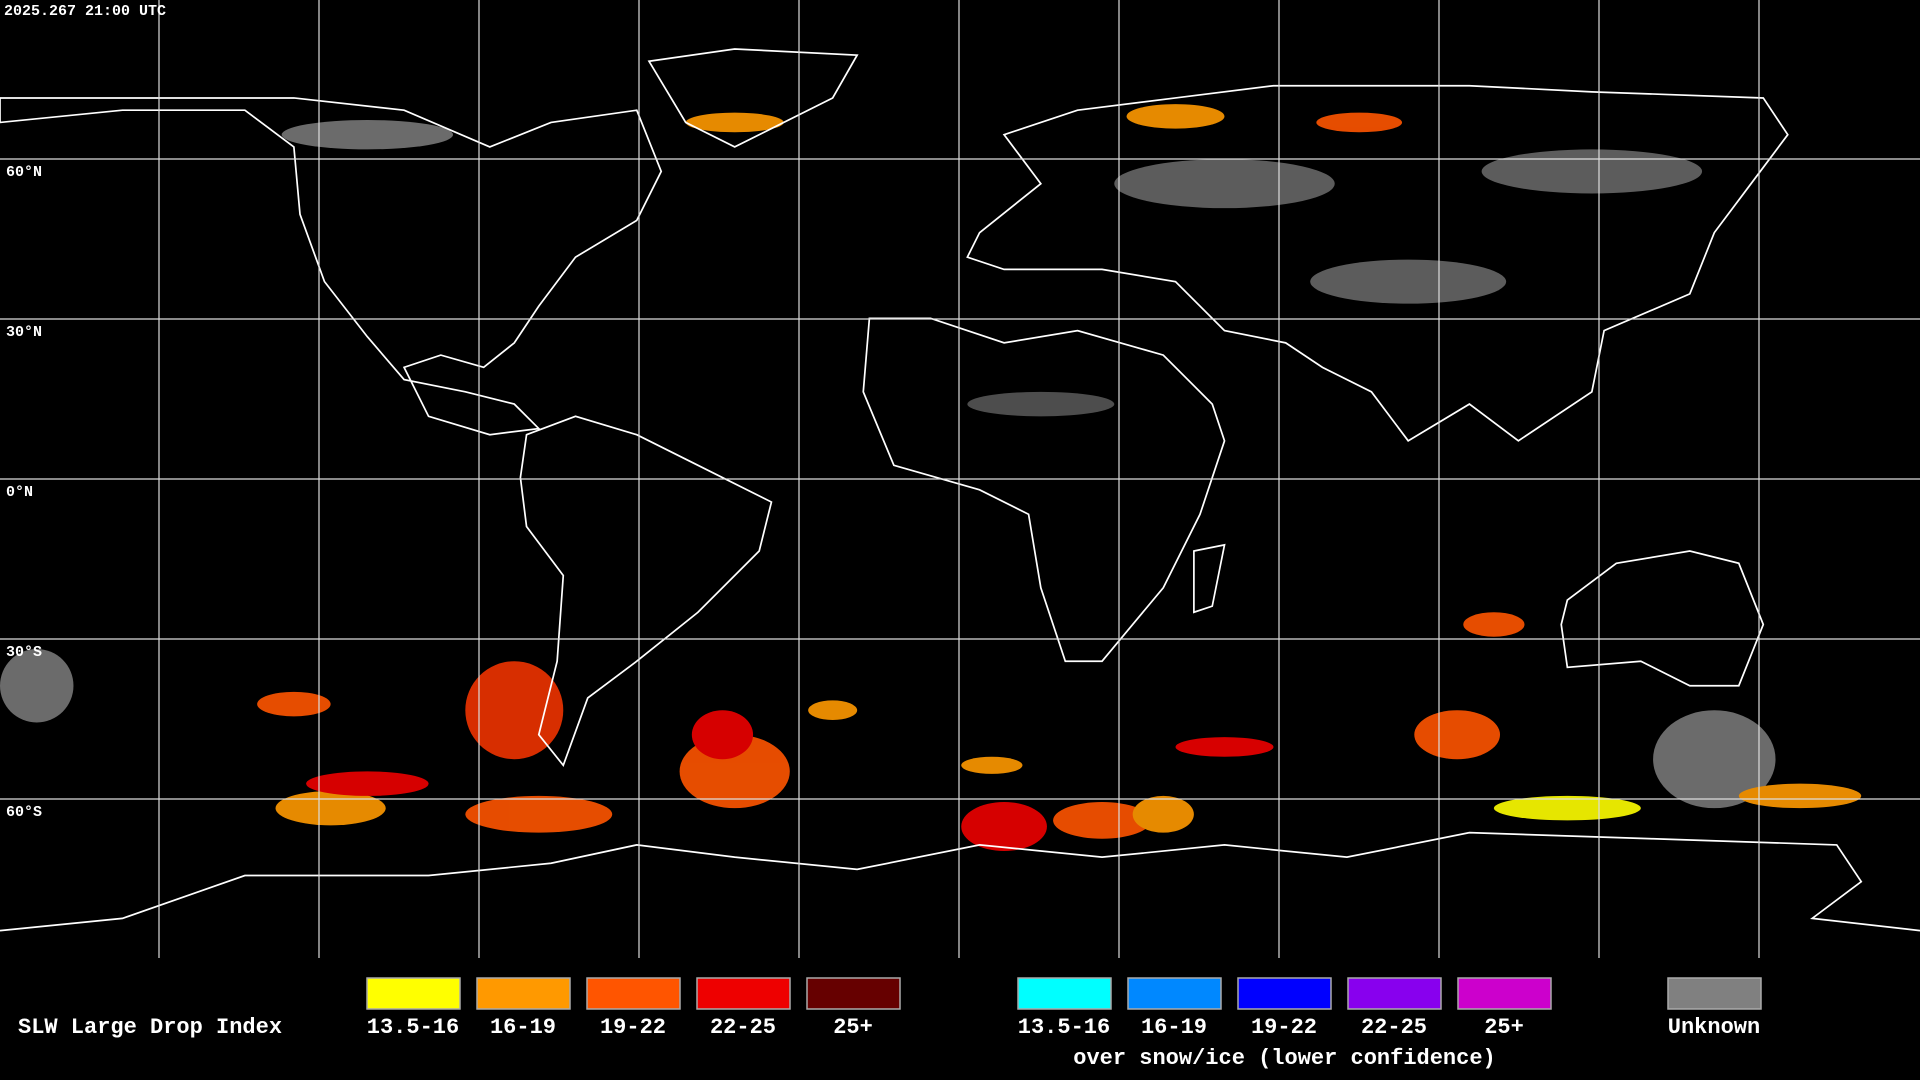 This screenshot has height=1080, width=1920. What do you see at coordinates (1284, 1058) in the screenshot?
I see `legend-note: over snow/ice (lower confidence)` at bounding box center [1284, 1058].